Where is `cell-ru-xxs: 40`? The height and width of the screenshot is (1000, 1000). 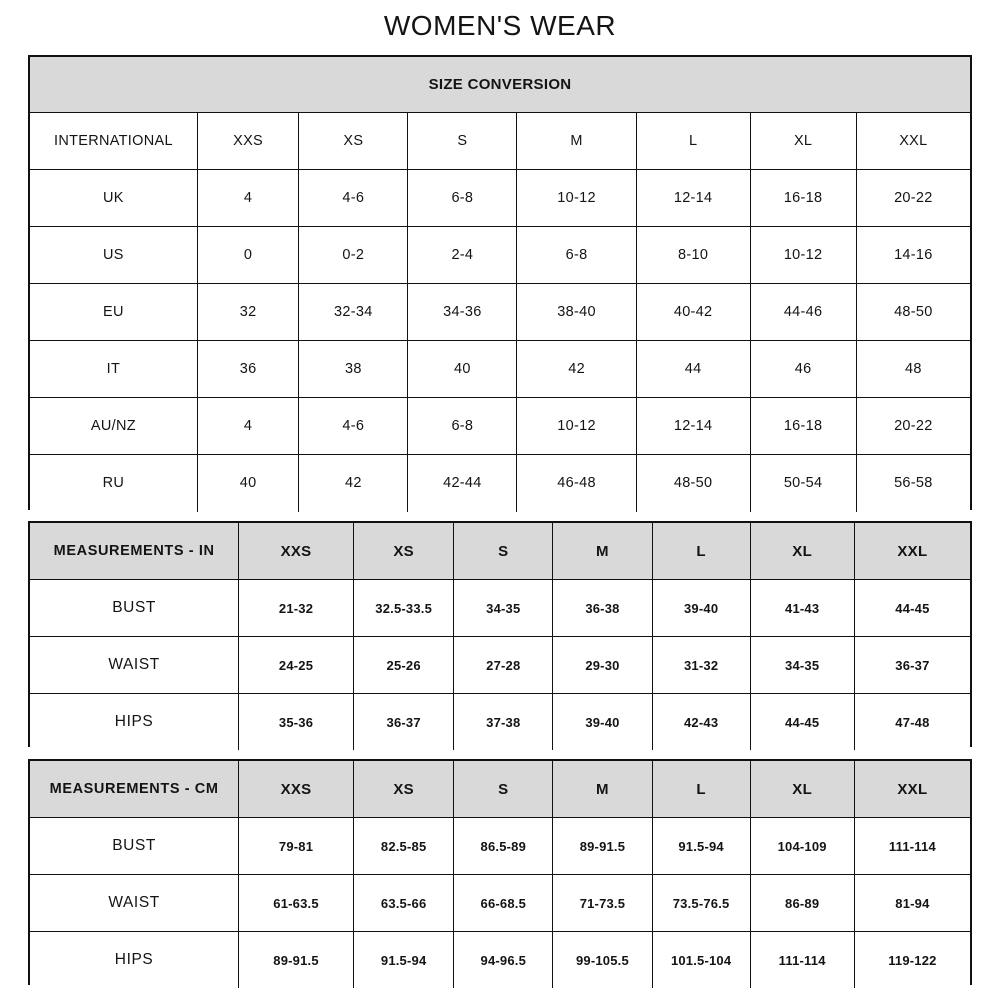
cell-ru-xxs: 40 is located at coordinates (248, 483).